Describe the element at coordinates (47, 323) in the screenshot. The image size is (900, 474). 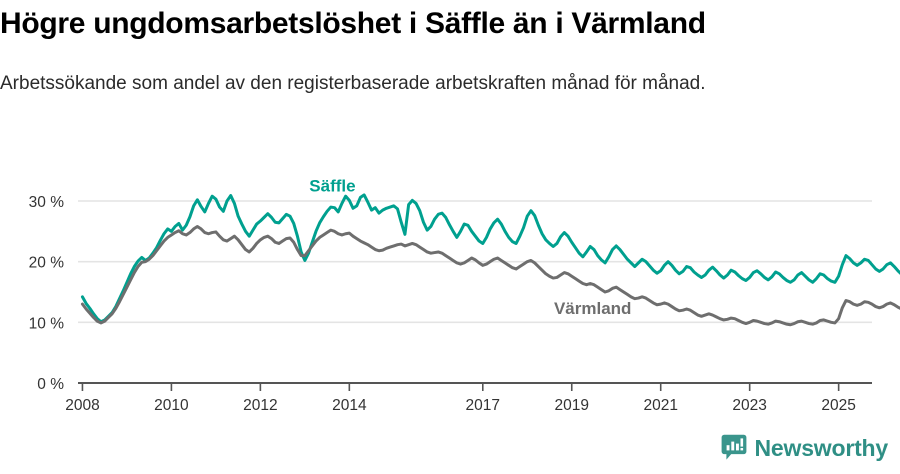
I see `y-axis-tick-label: 10 %` at that location.